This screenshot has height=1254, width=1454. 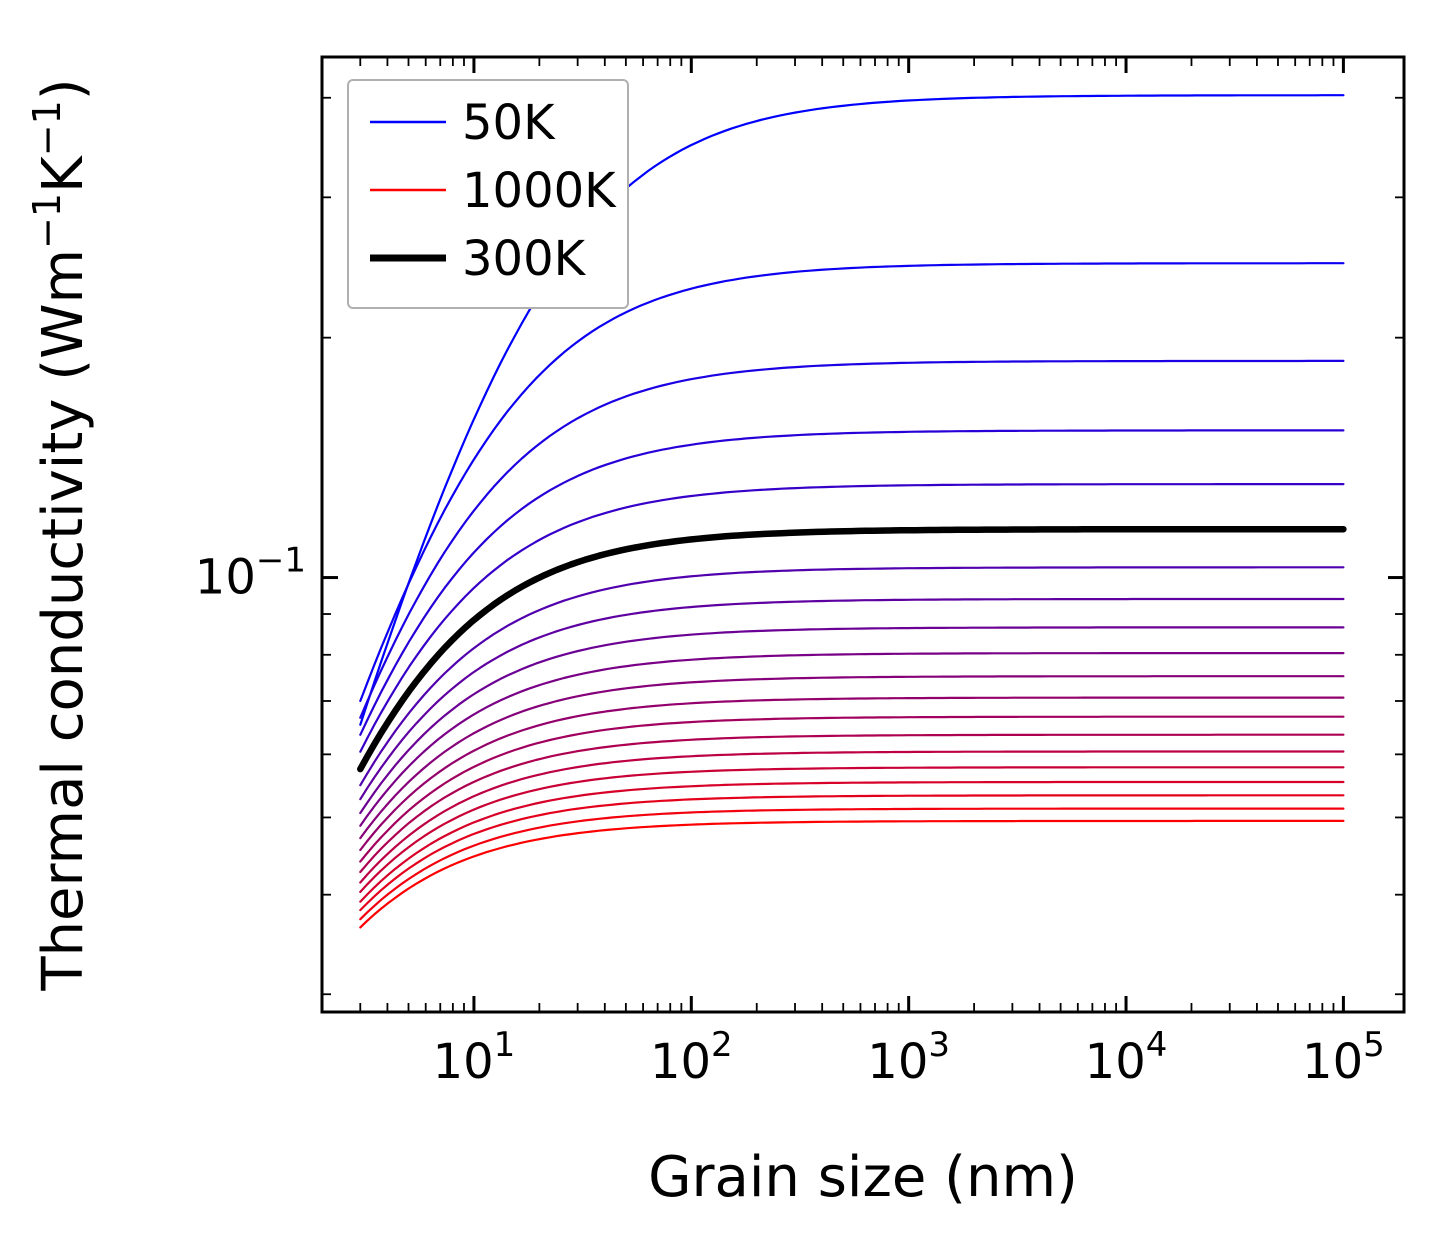 I want to click on series-line-600K, so click(x=852, y=774).